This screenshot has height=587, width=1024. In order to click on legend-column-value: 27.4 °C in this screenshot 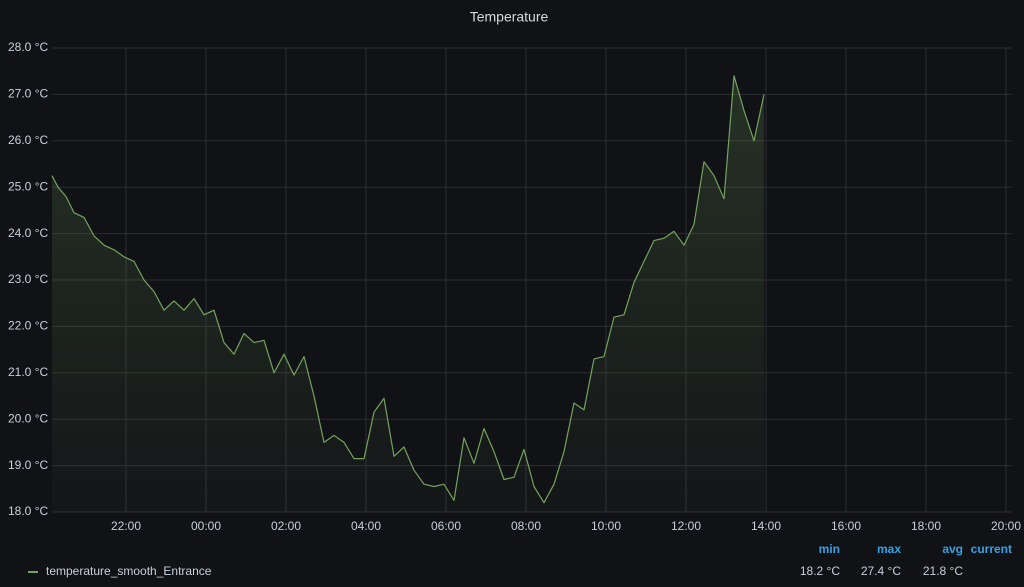, I will do `click(881, 571)`.